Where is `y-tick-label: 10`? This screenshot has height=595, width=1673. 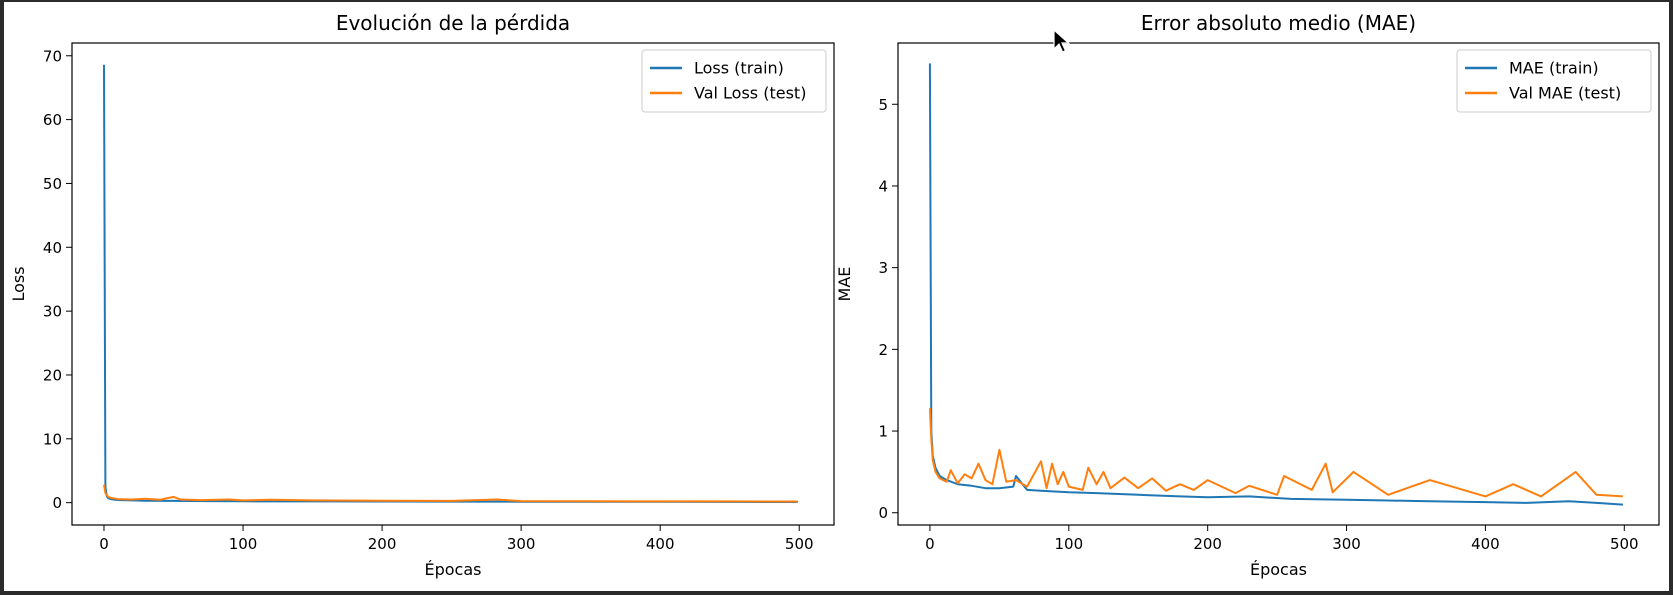 y-tick-label: 10 is located at coordinates (52, 439).